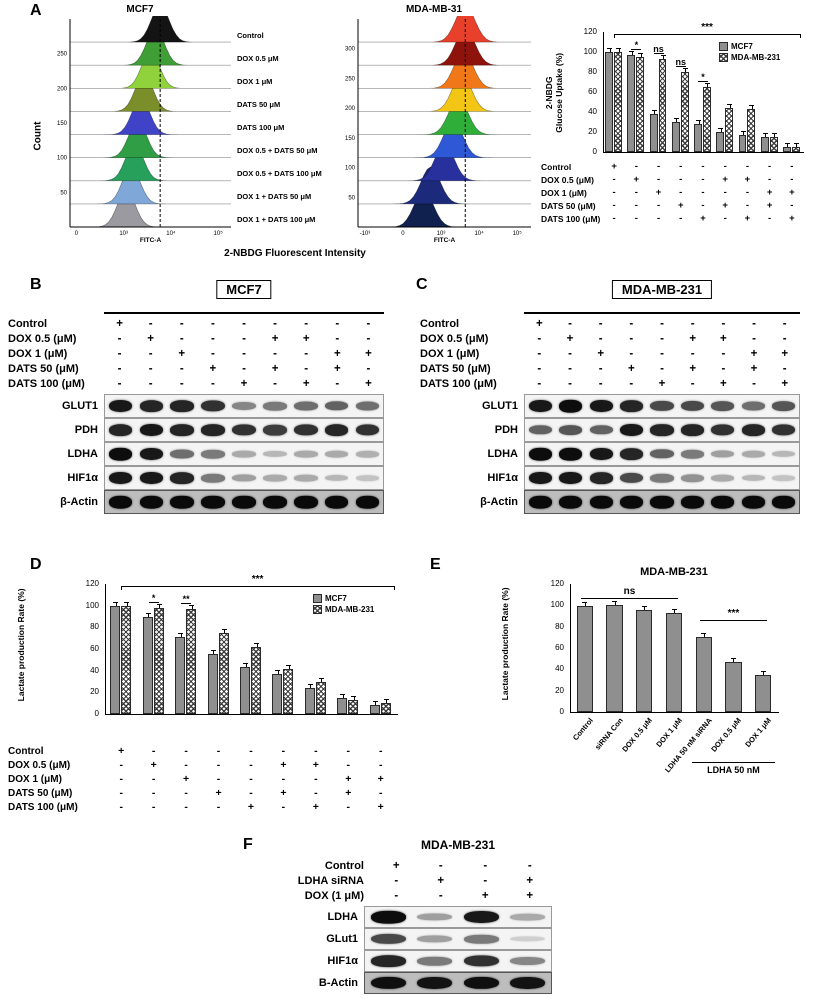  Describe the element at coordinates (787, 149) in the screenshot. I see `bar-mcf7` at that location.